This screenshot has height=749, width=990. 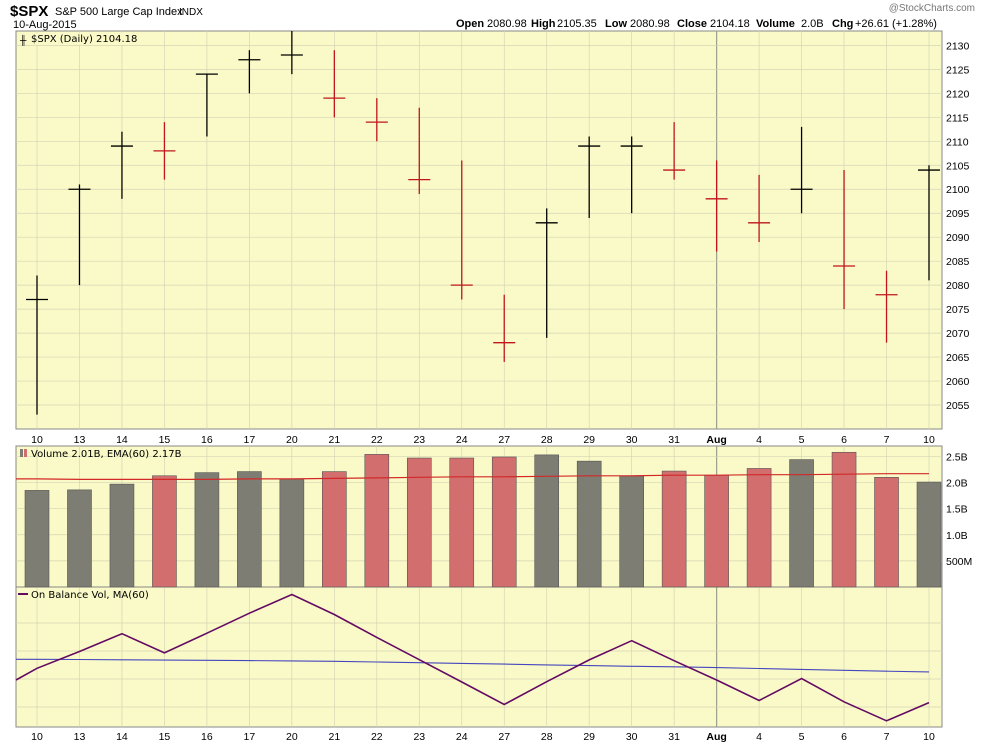 What do you see at coordinates (25, 453) in the screenshot?
I see `volume-legend-swatch-down` at bounding box center [25, 453].